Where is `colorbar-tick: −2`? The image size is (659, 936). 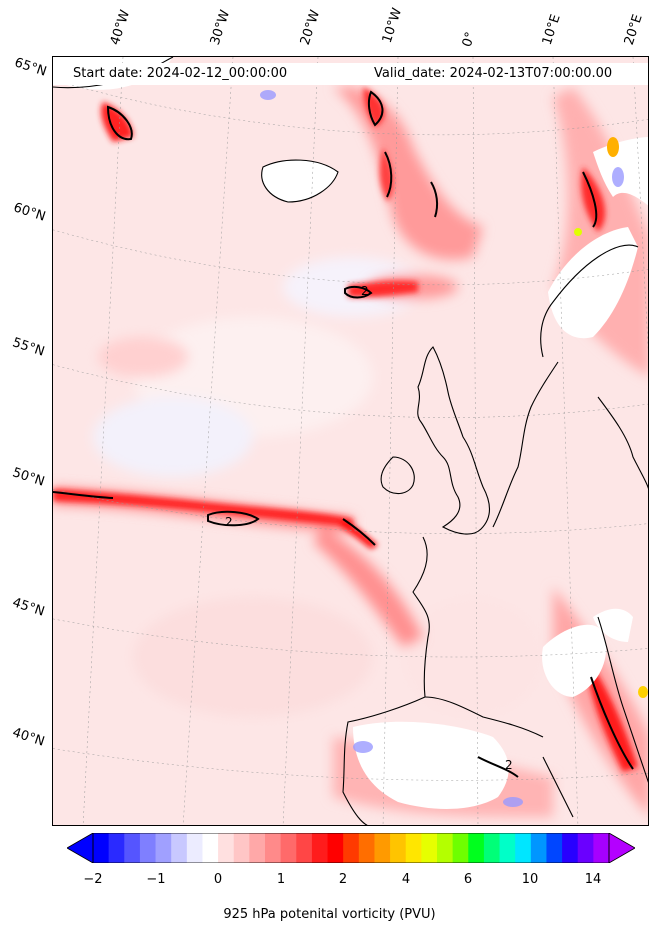
colorbar-tick: −2 is located at coordinates (93, 879).